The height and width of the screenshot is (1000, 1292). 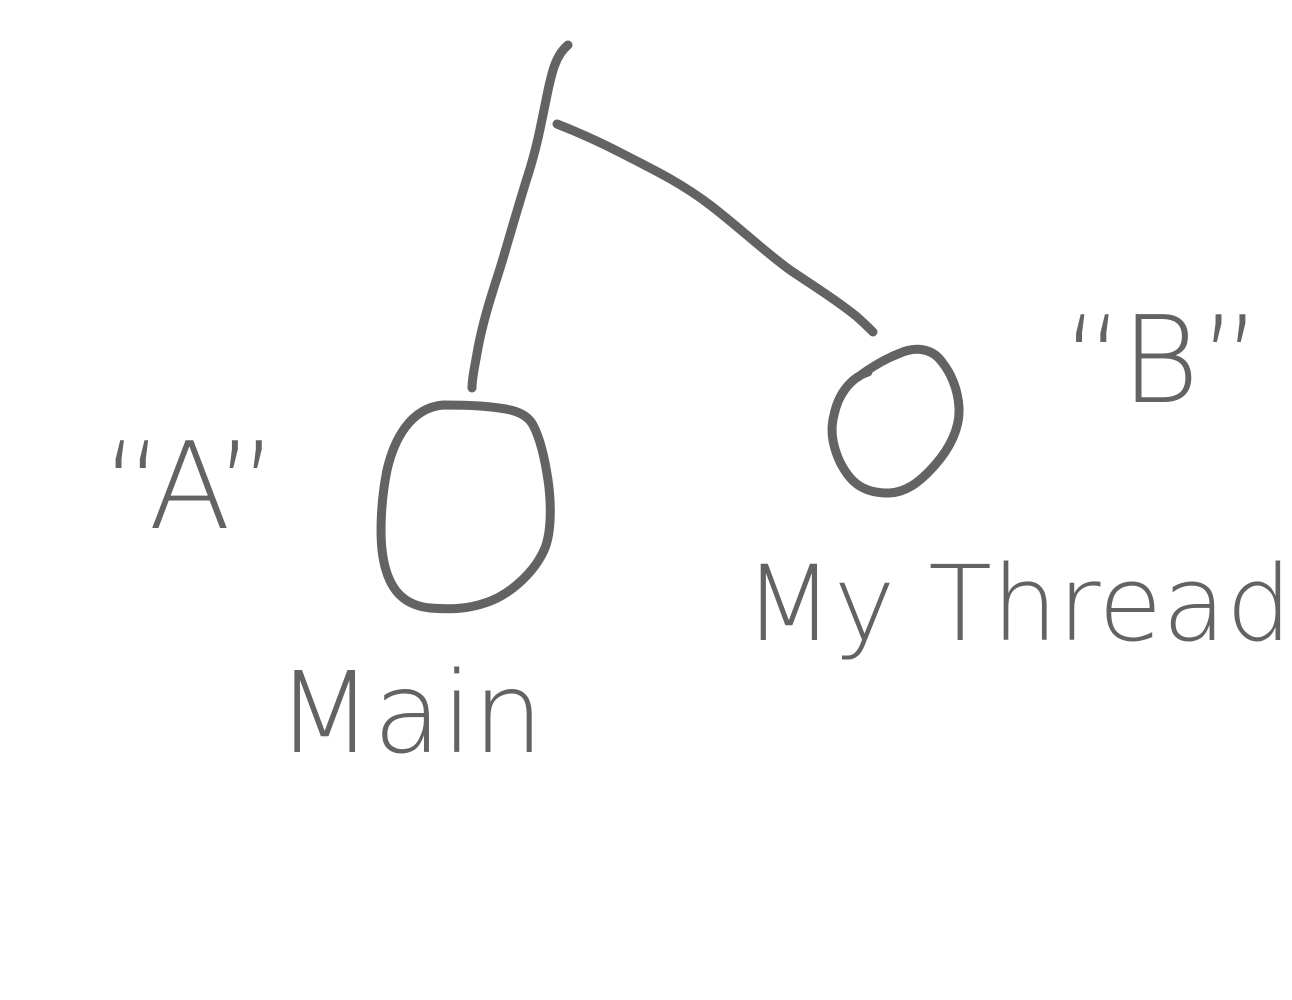 I want to click on node-mythread-tag: “B”, so click(x=1161, y=361).